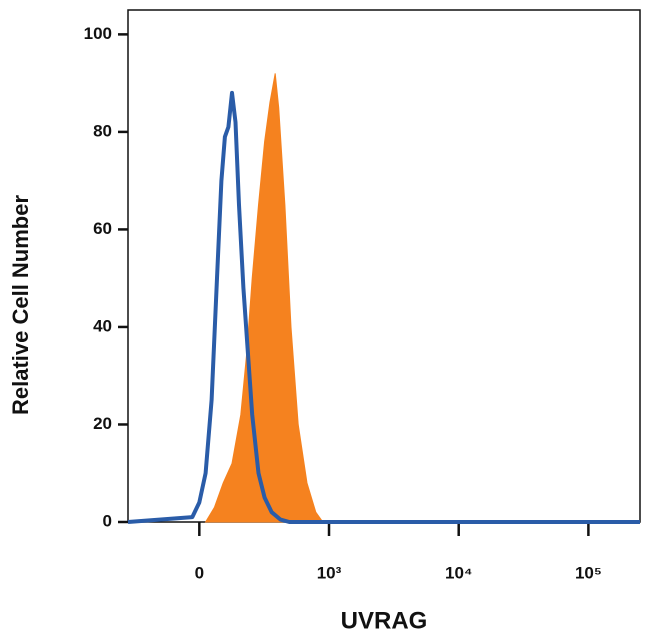 The image size is (650, 644). What do you see at coordinates (264, 298) in the screenshot?
I see `histogram-area` at bounding box center [264, 298].